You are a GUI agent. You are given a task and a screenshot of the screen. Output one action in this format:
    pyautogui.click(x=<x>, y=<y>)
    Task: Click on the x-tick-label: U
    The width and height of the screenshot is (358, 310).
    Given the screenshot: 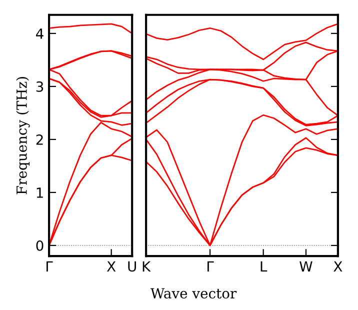 What is the action you would take?
    pyautogui.click(x=132, y=266)
    